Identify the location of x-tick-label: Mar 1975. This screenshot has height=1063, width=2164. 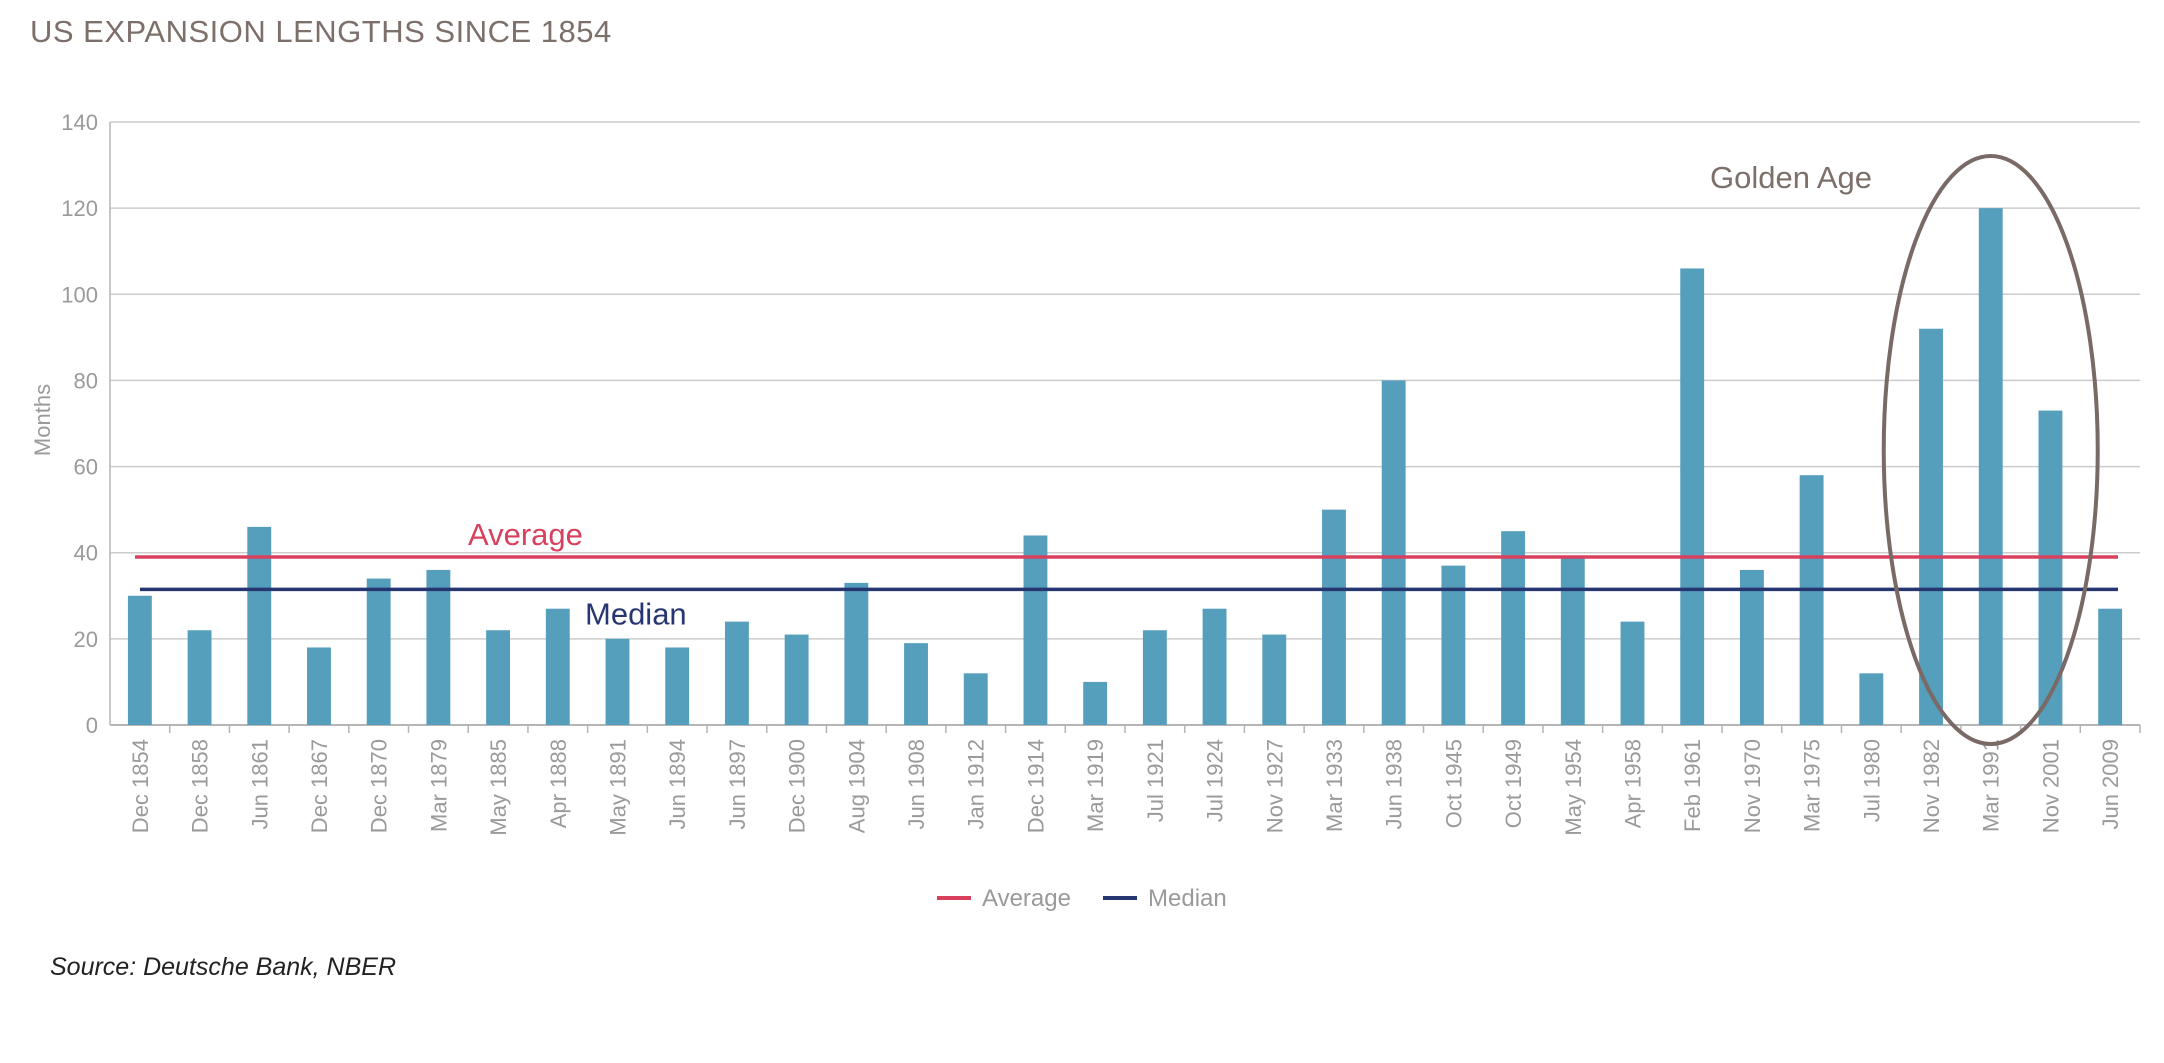
(1812, 785).